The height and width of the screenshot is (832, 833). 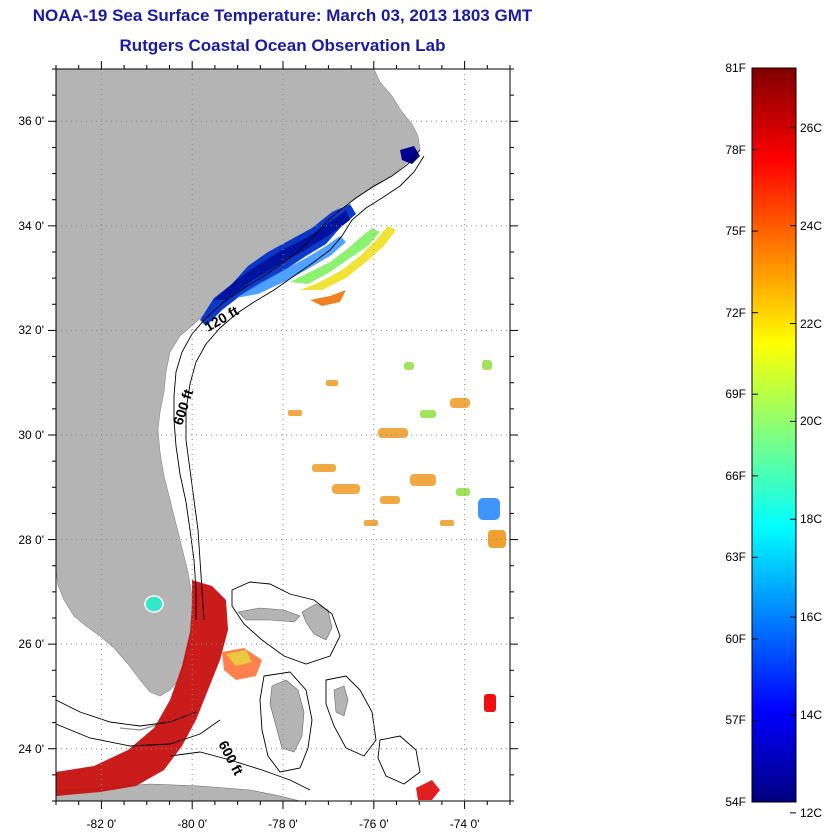 What do you see at coordinates (335, 256) in the screenshot?
I see `sst-front-green` at bounding box center [335, 256].